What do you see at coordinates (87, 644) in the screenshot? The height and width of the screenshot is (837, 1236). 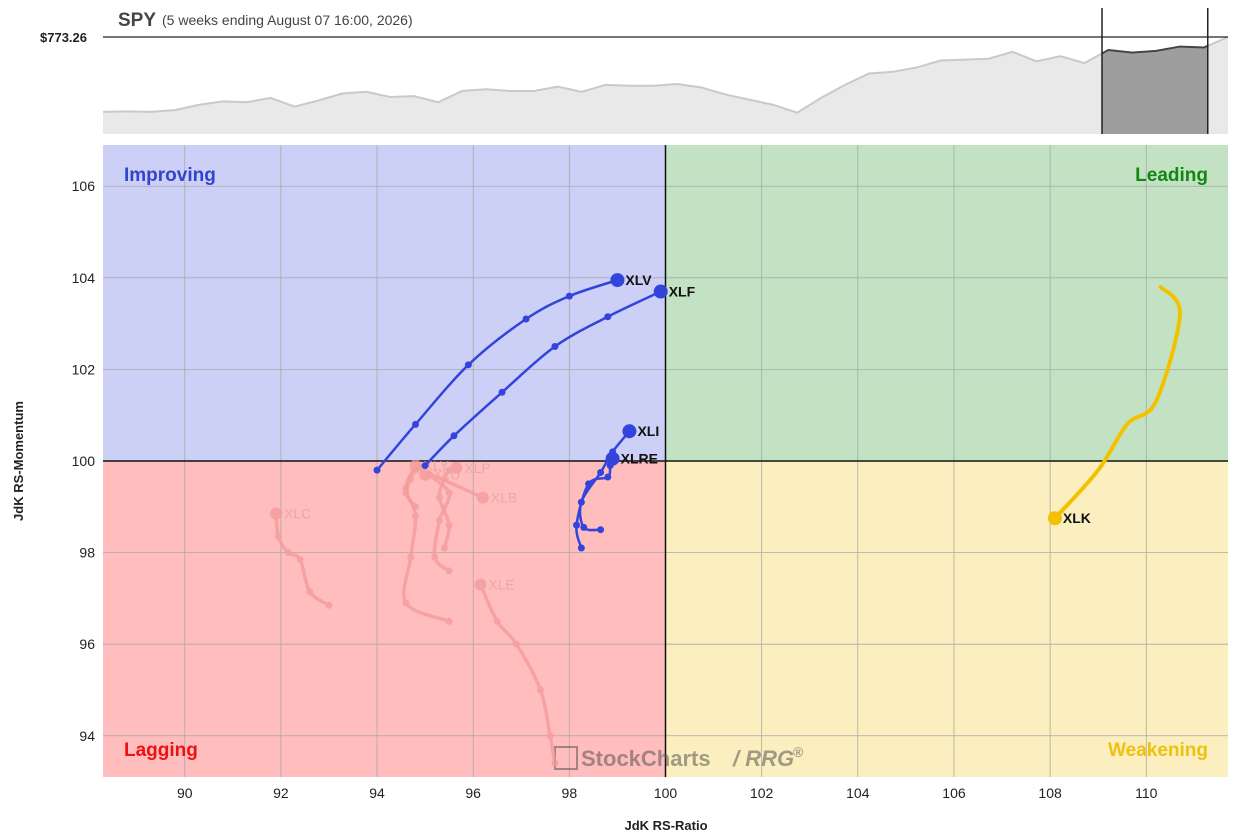 I see `y-tick-label: 96` at bounding box center [87, 644].